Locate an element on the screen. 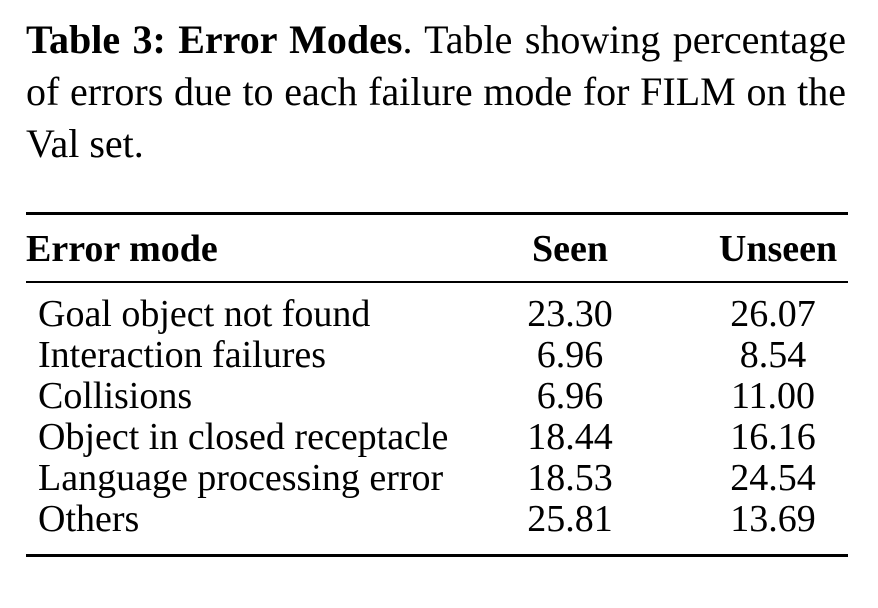 The height and width of the screenshot is (608, 878). header-unseen: Unseen is located at coordinates (778, 249).